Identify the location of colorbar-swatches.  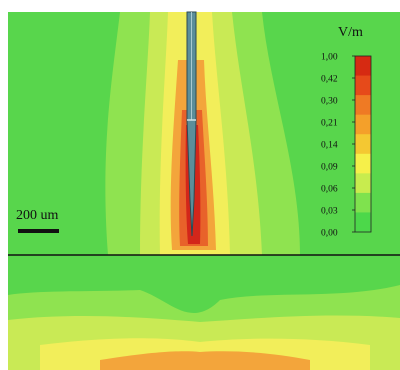
(363, 144).